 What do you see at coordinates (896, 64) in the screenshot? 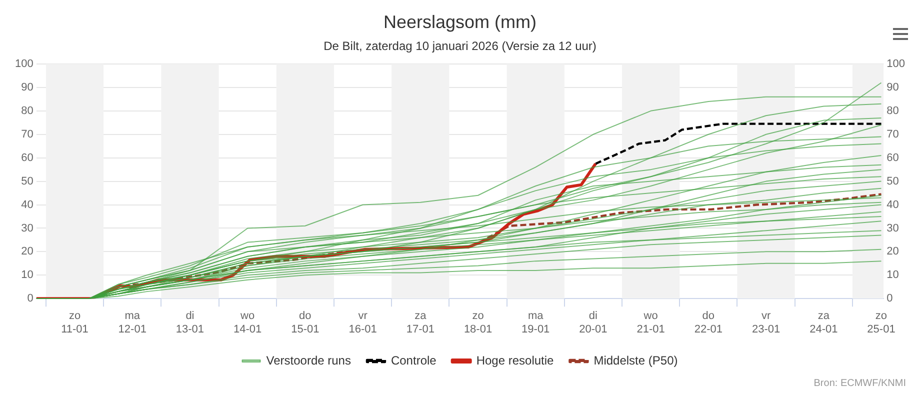
I see `y2-tick-label: 100` at bounding box center [896, 64].